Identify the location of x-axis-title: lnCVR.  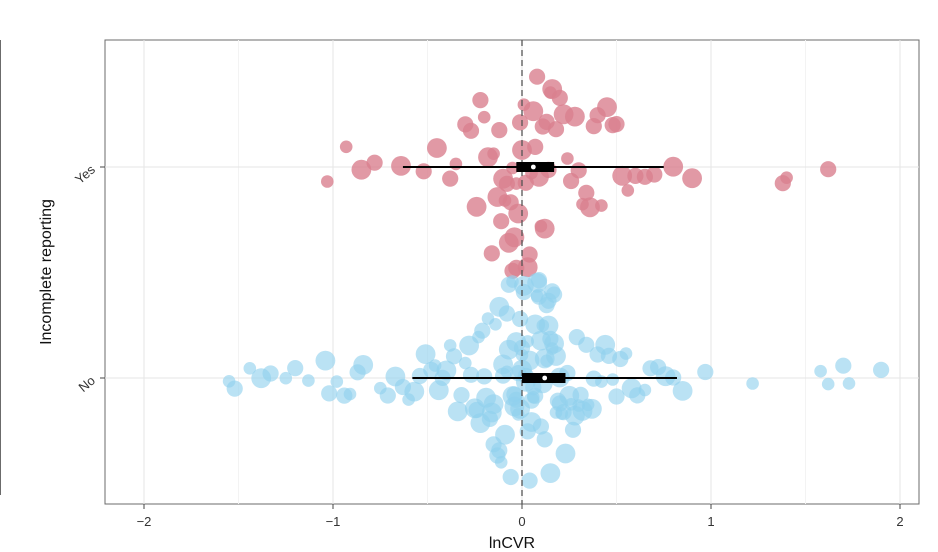
(512, 543).